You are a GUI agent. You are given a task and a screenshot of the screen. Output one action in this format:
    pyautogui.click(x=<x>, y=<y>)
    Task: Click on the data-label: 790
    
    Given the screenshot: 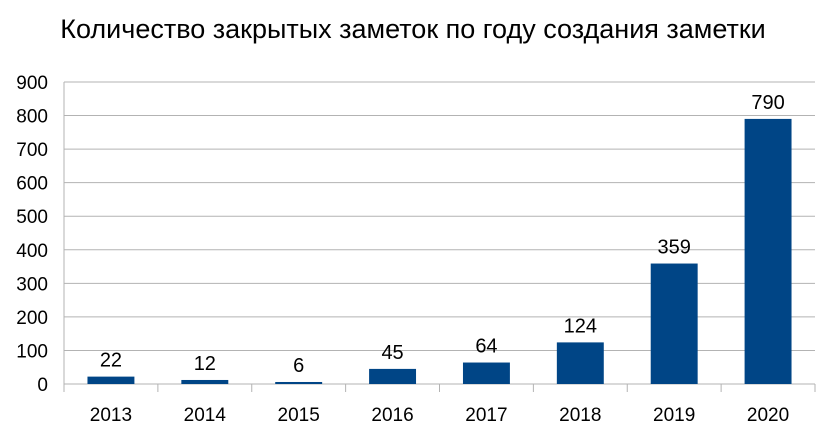 What is the action you would take?
    pyautogui.click(x=767, y=103)
    